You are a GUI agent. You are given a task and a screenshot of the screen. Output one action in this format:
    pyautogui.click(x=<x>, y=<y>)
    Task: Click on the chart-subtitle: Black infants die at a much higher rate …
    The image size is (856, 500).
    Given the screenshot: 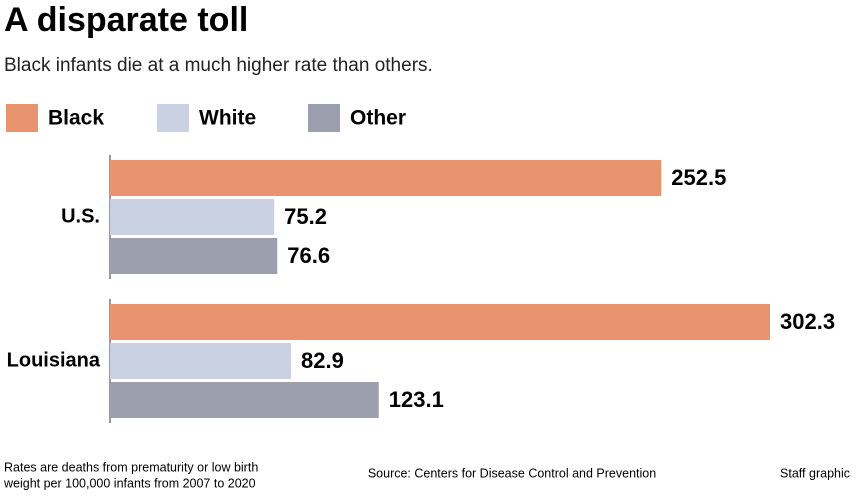 What is the action you would take?
    pyautogui.click(x=218, y=65)
    